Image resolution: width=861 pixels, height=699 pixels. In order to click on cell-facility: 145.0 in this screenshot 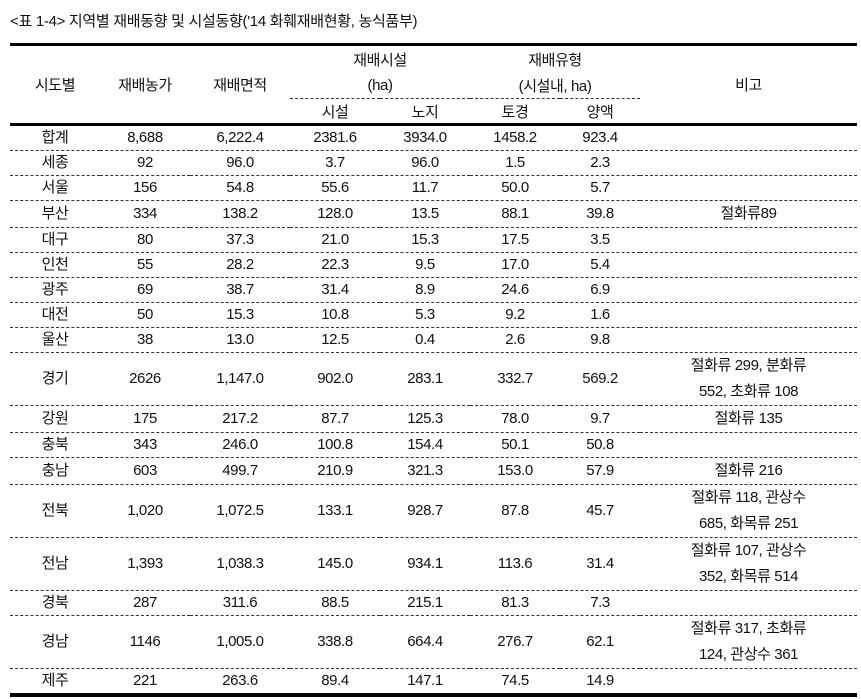, I will do `click(335, 563)`.